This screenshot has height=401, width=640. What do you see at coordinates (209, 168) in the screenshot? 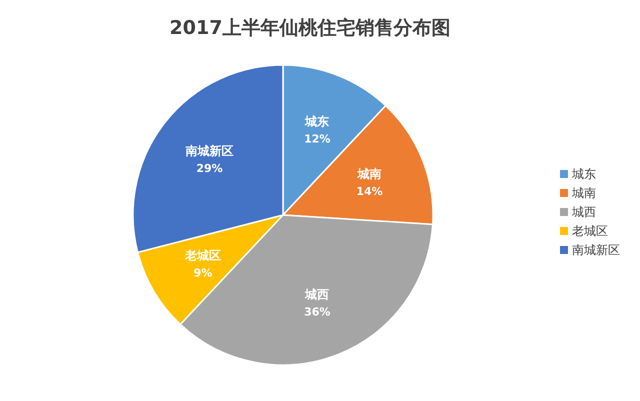
I see `data-label: 29%` at bounding box center [209, 168].